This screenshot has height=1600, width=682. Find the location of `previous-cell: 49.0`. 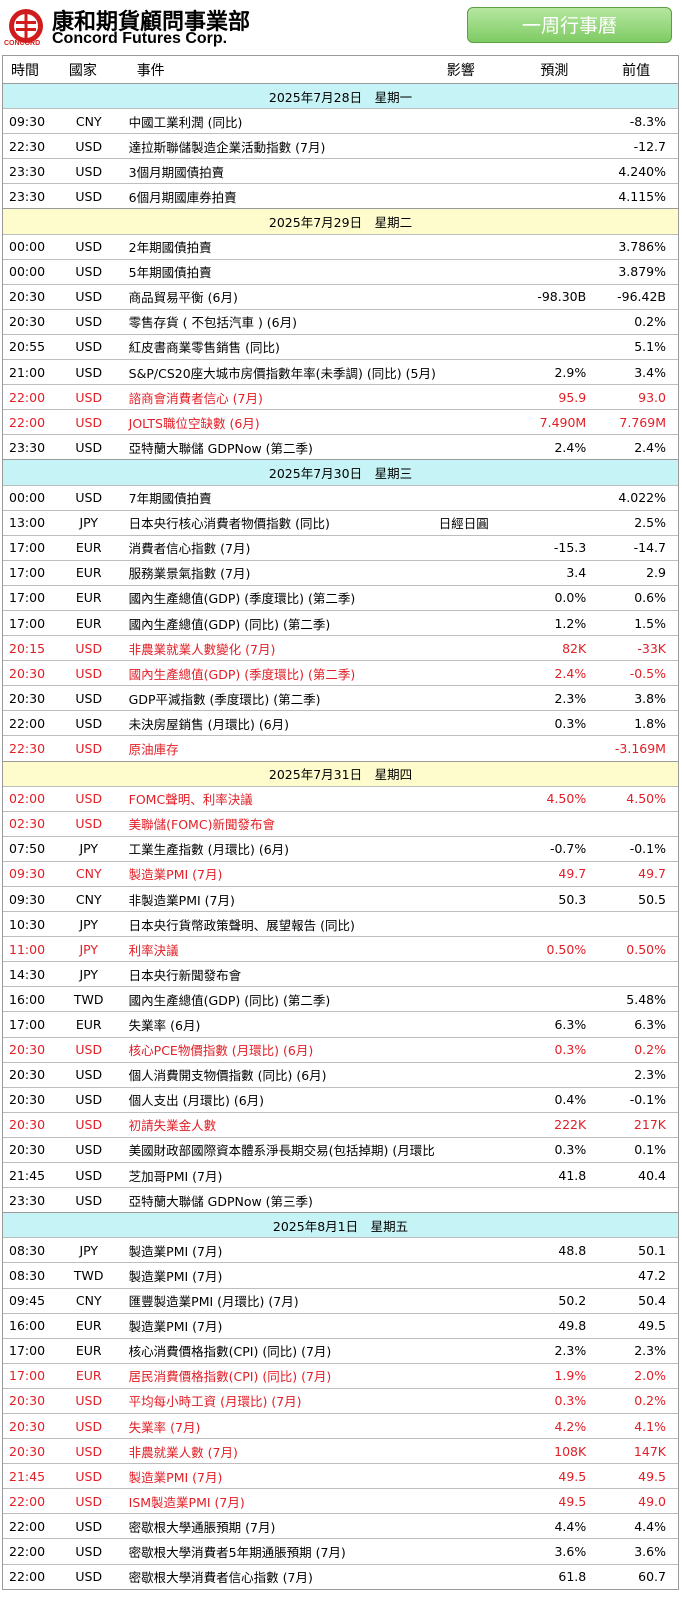

previous-cell: 49.0 is located at coordinates (652, 1501).